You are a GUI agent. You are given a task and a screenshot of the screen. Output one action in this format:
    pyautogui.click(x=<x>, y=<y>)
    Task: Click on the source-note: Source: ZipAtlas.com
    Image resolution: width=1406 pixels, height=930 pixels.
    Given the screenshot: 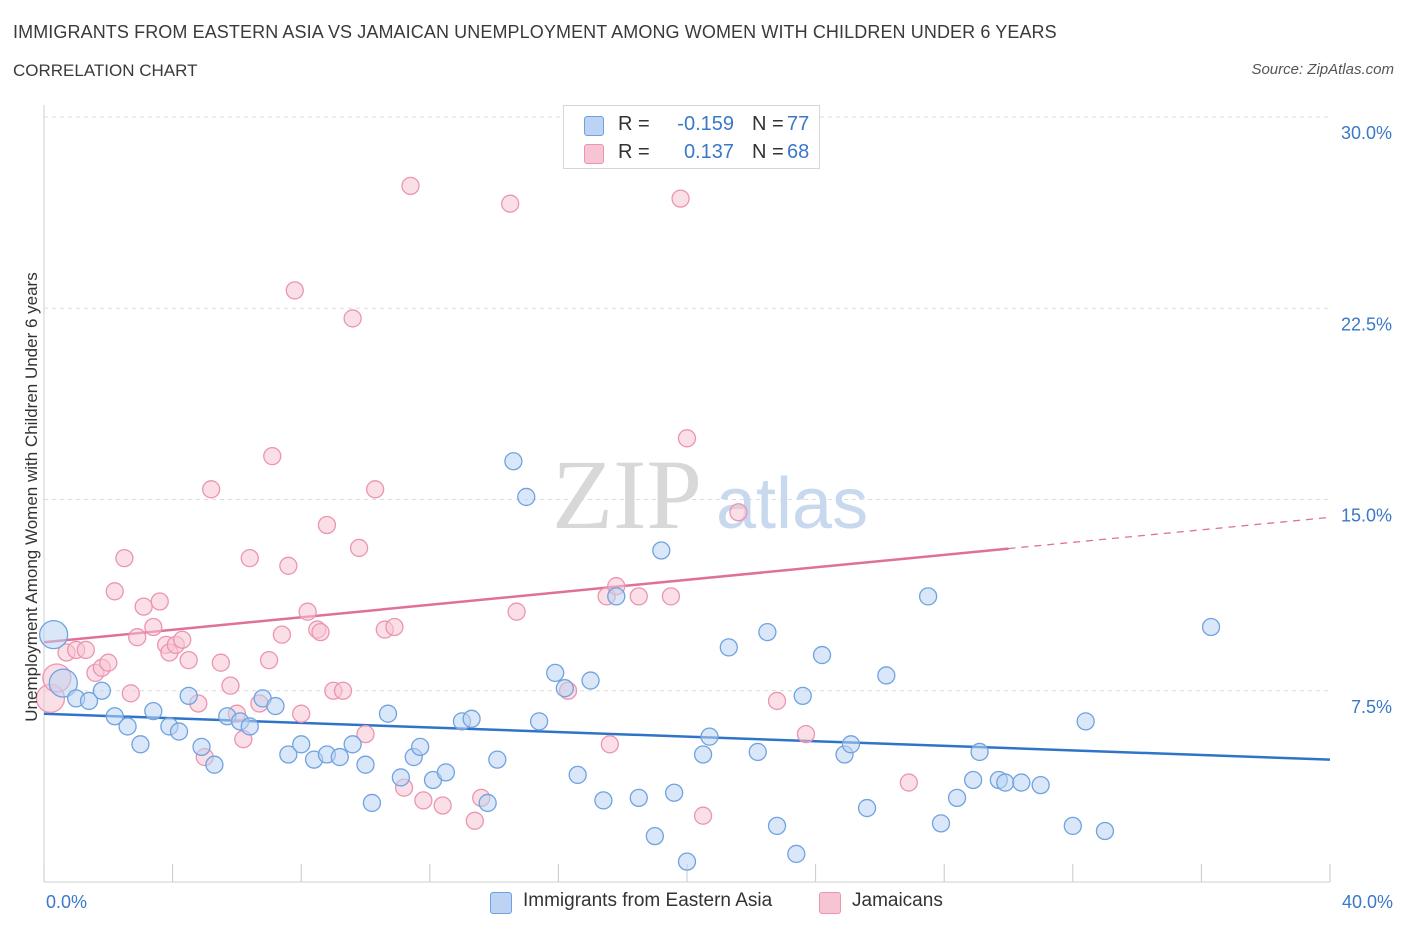 What is the action you would take?
    pyautogui.click(x=1322, y=69)
    